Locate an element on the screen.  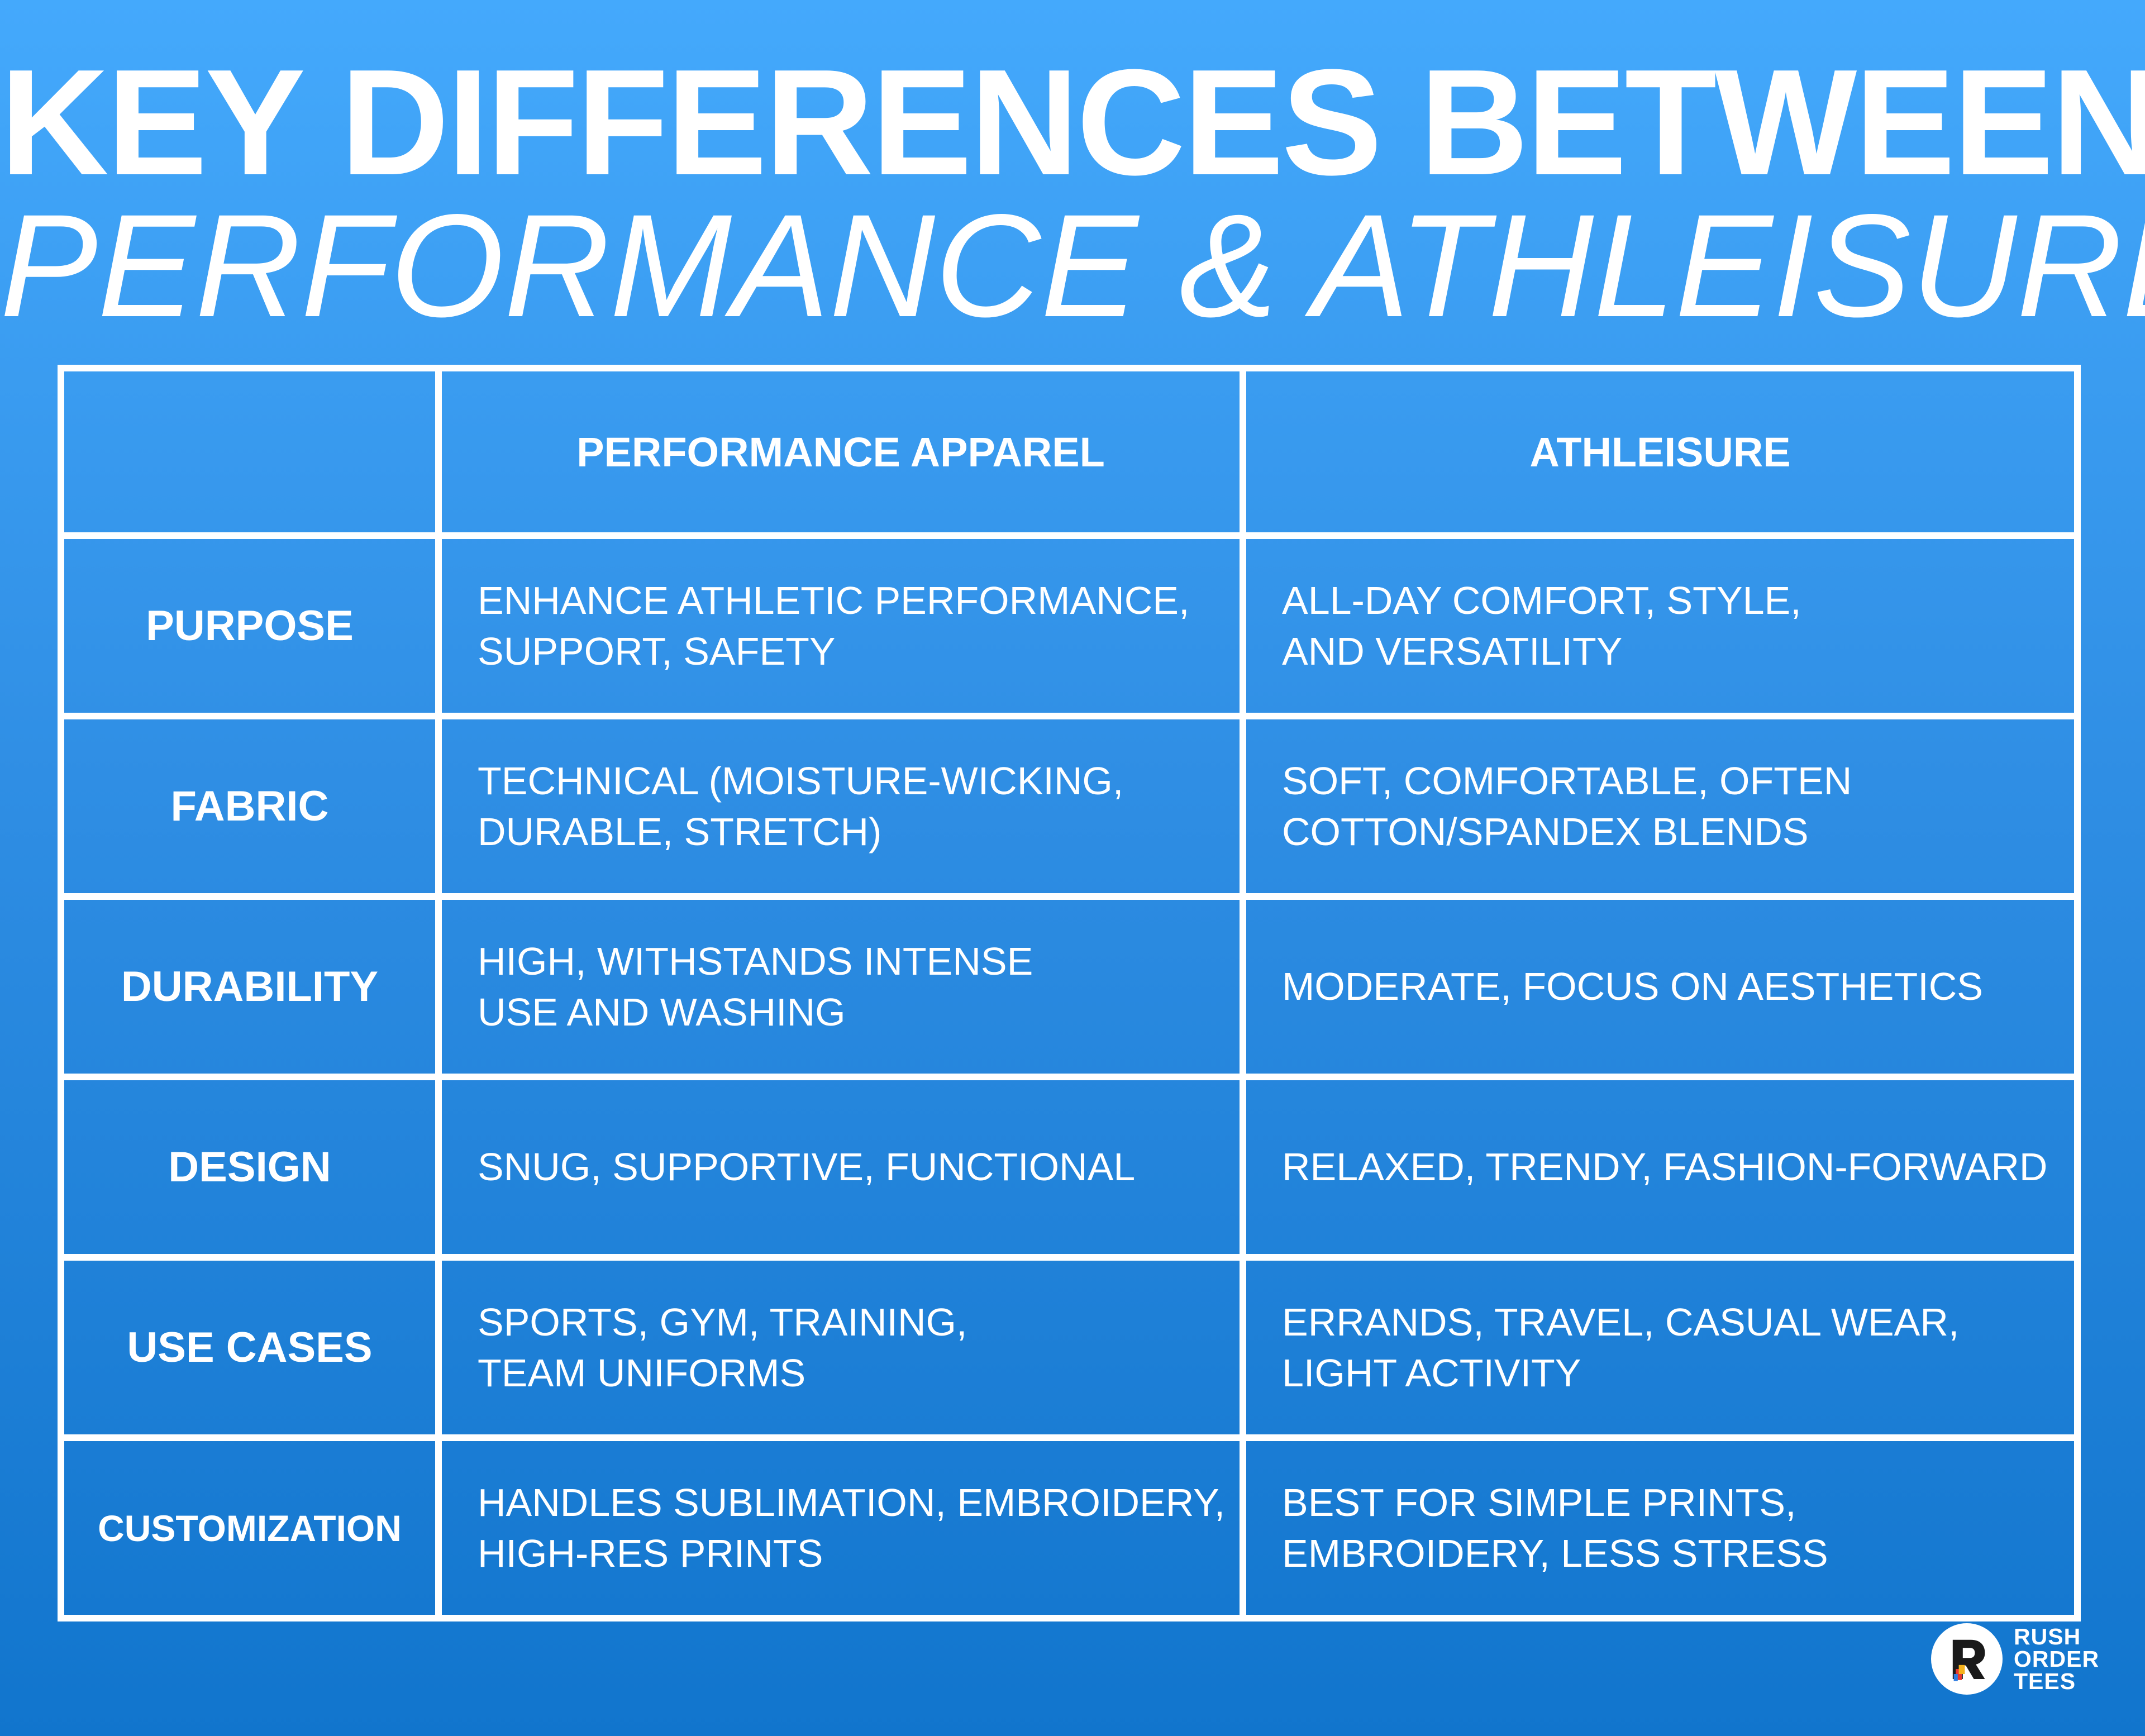
brand-logo: RUSH ORDER TEES is located at coordinates (2015, 1659).